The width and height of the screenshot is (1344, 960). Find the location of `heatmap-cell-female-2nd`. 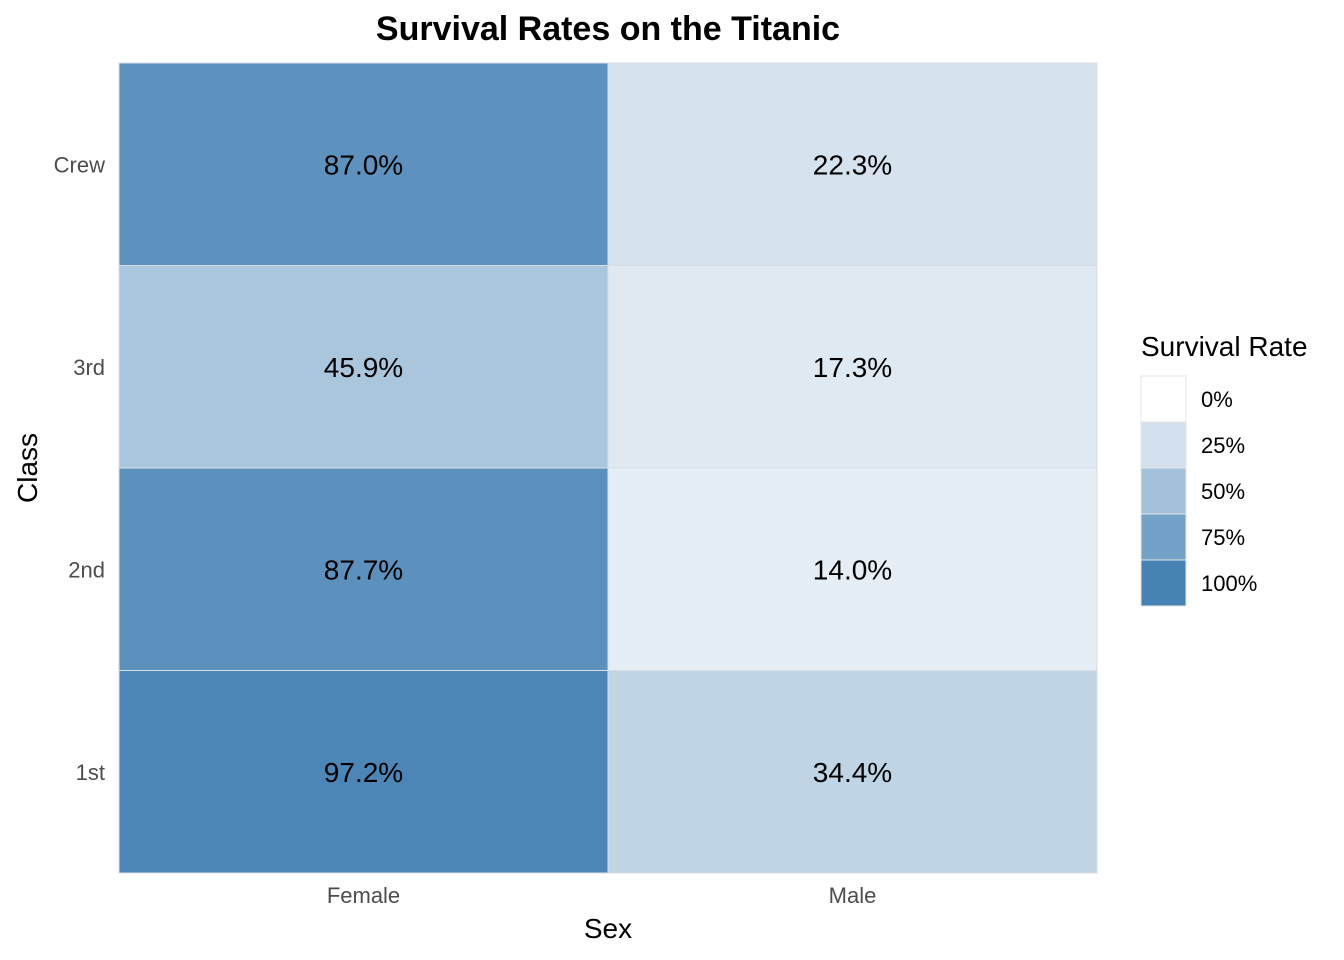

heatmap-cell-female-2nd is located at coordinates (363, 569).